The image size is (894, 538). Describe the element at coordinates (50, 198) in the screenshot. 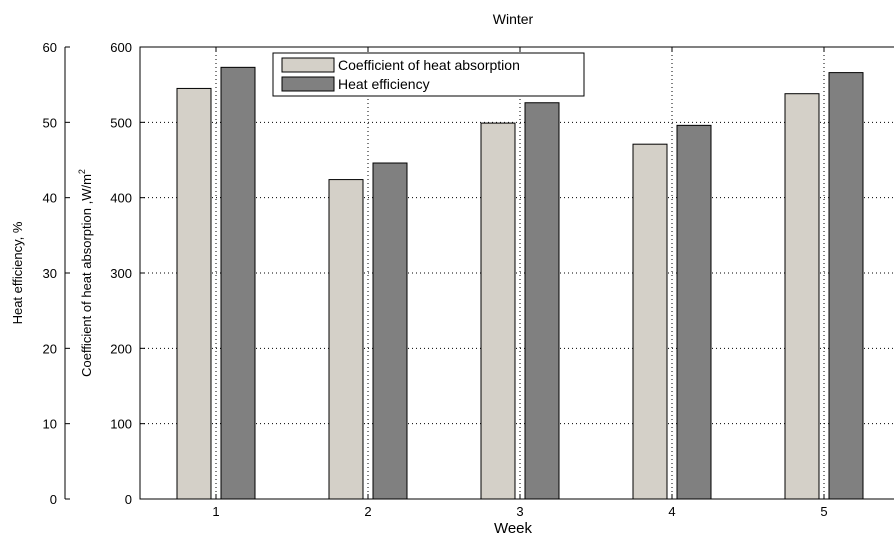

I see `left-axis-tick-label: 40` at that location.